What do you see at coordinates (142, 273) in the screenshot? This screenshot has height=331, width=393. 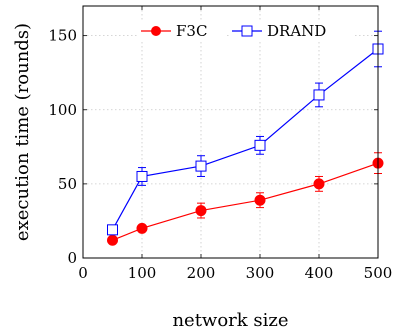 I see `x-tick-label: 100` at bounding box center [142, 273].